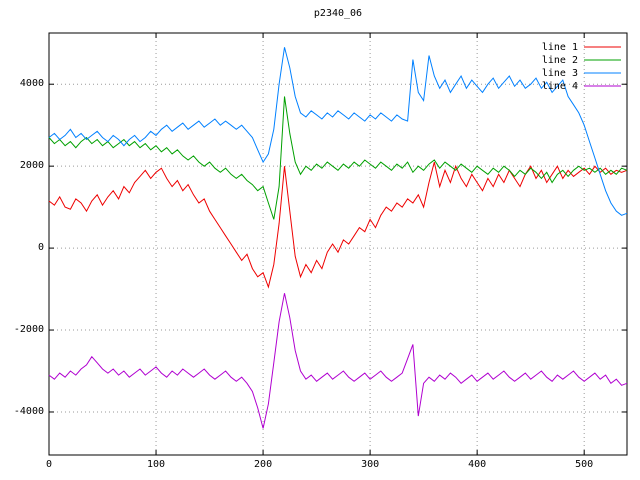 The height and width of the screenshot is (480, 640). I want to click on y-tick-label: 0, so click(40, 248).